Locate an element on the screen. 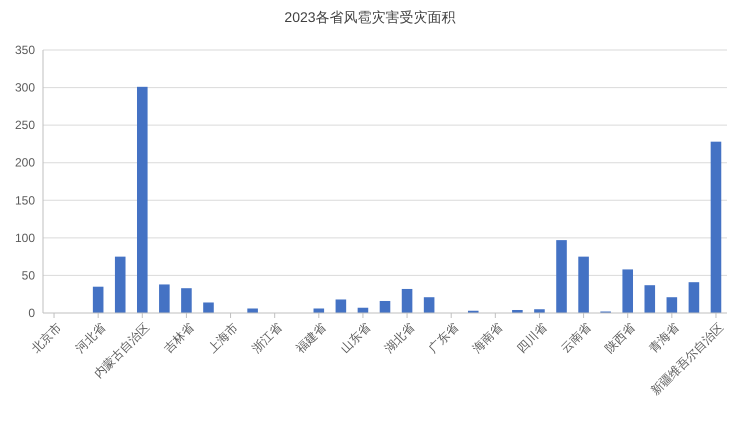 The width and height of the screenshot is (740, 421). y-tick-label: 150 is located at coordinates (25, 200).